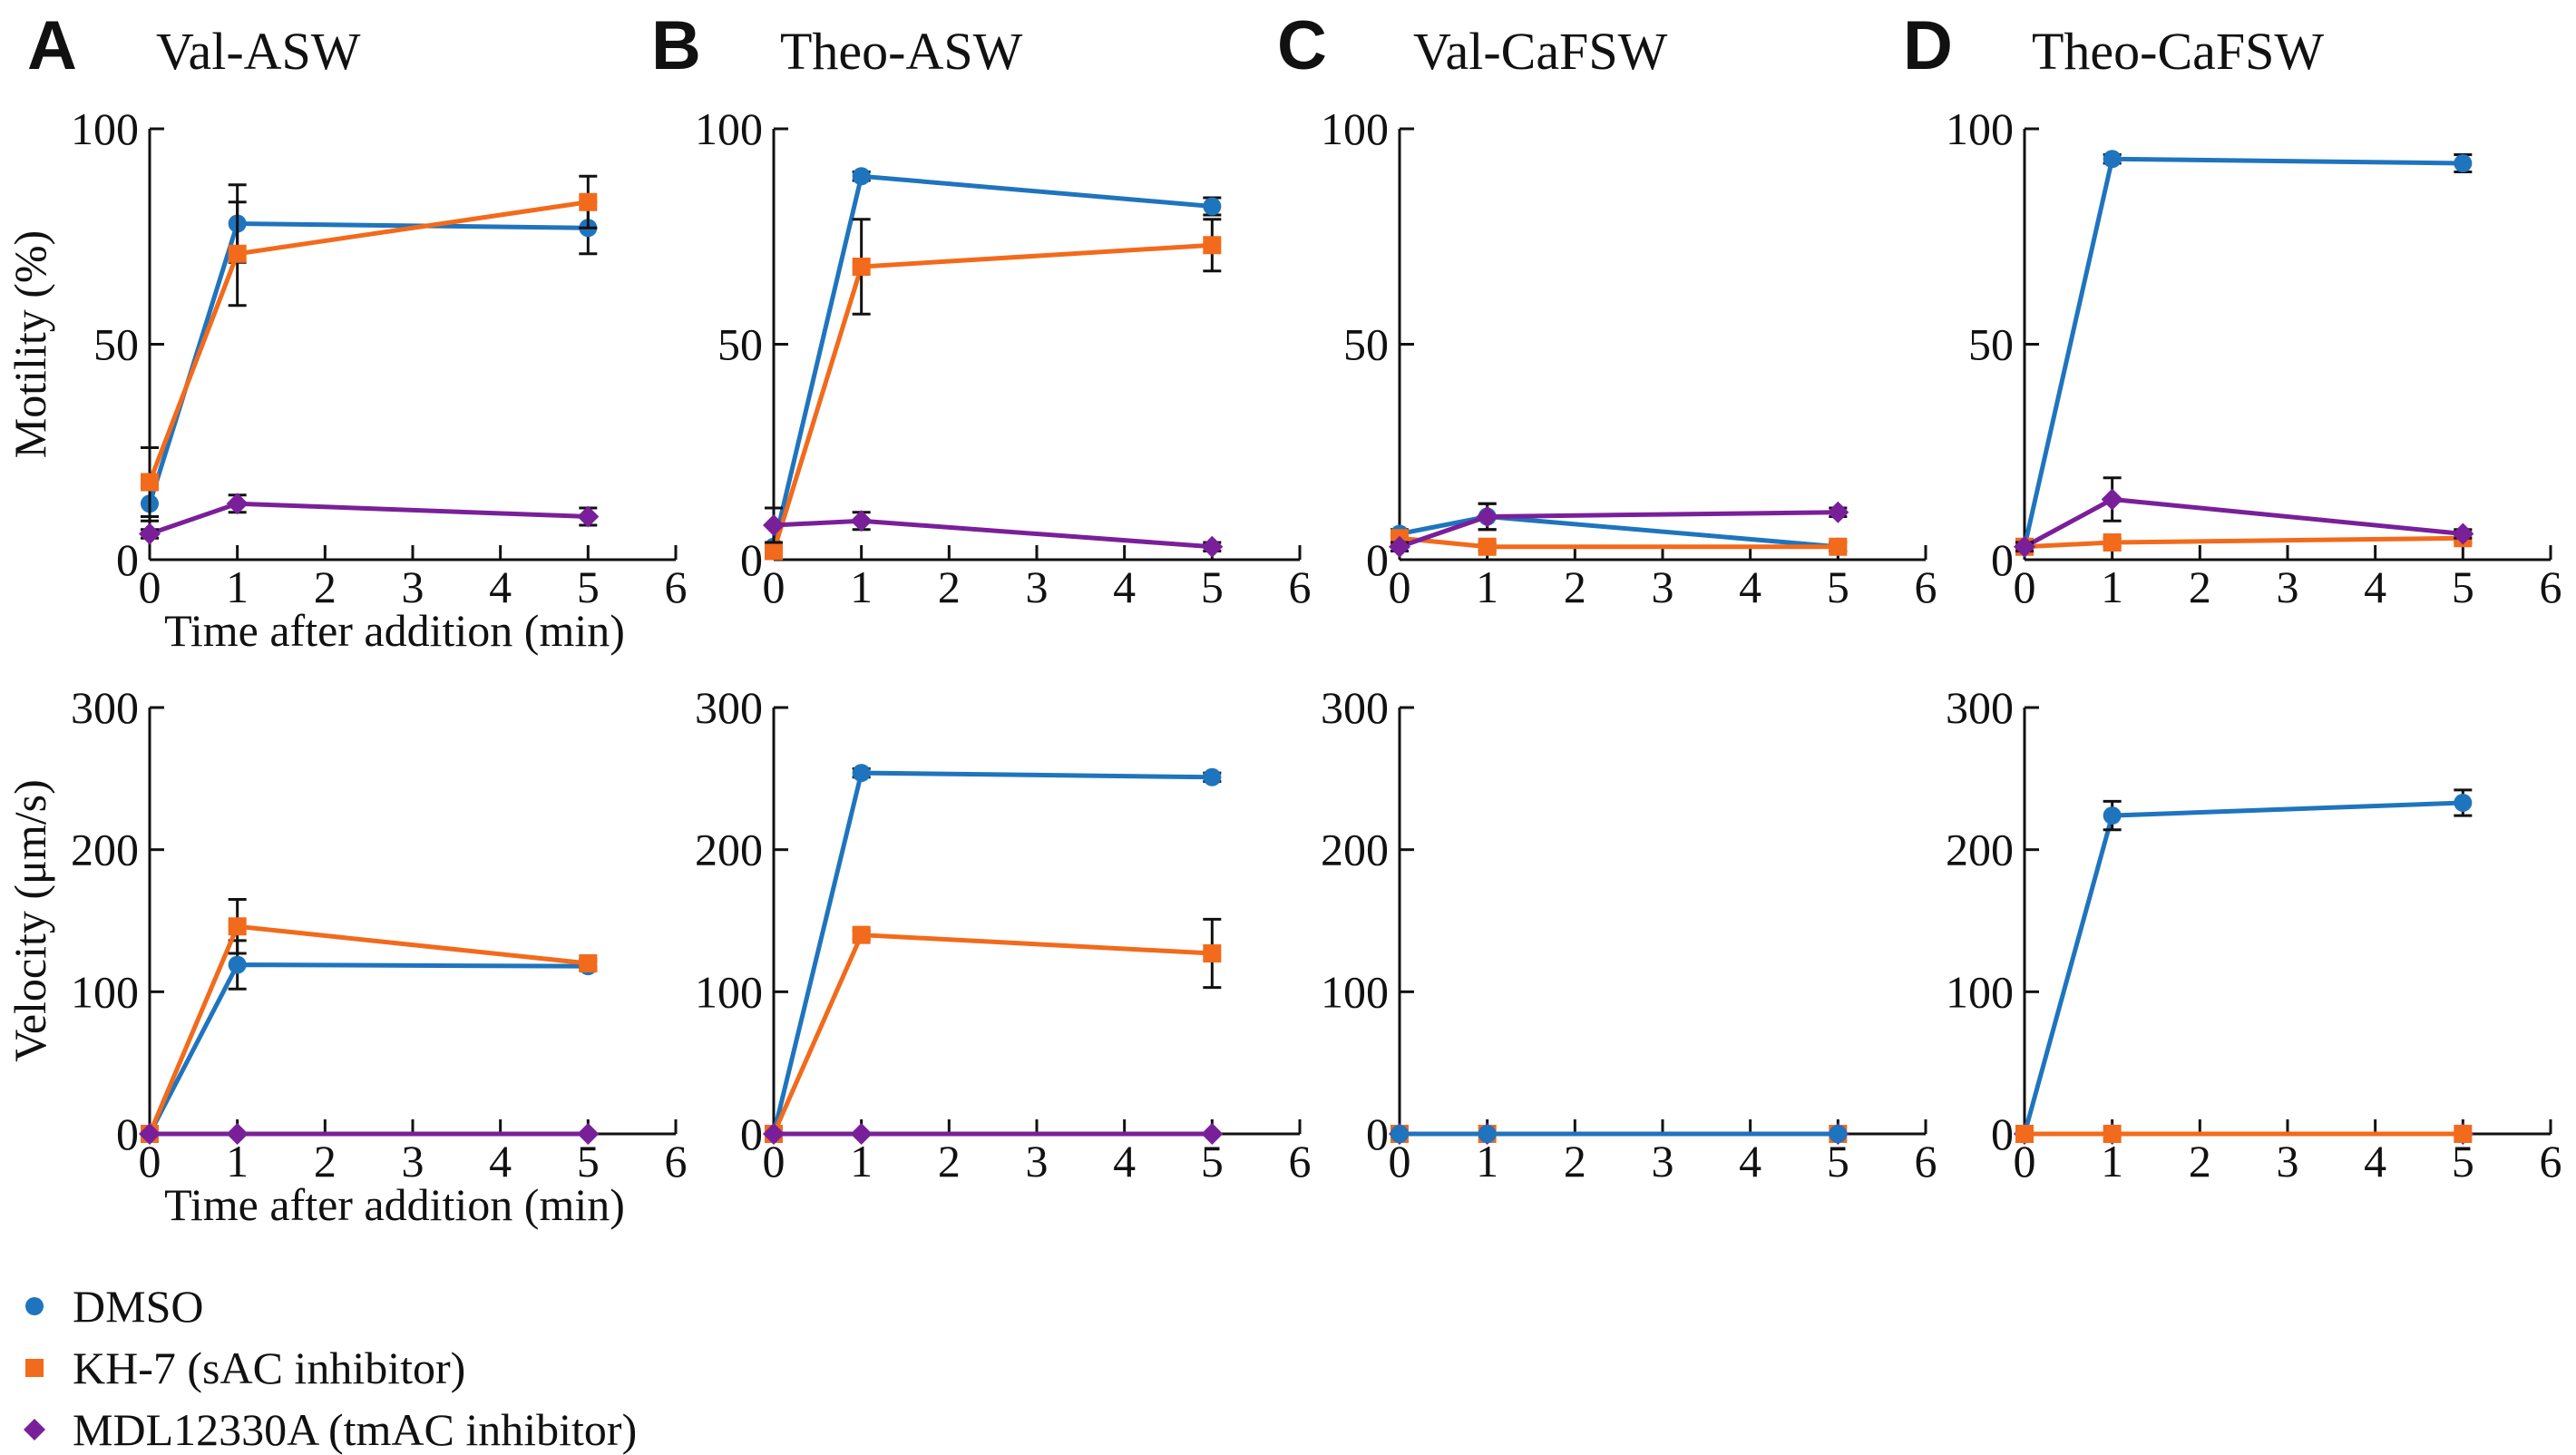 The height and width of the screenshot is (1455, 2576). What do you see at coordinates (52, 46) in the screenshot?
I see `panel-letter: A` at bounding box center [52, 46].